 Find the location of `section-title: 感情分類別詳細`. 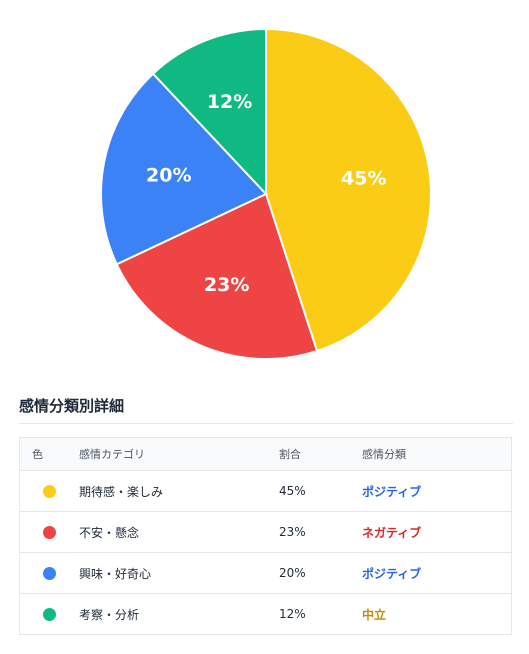

section-title: 感情分類別詳細 is located at coordinates (72, 406).